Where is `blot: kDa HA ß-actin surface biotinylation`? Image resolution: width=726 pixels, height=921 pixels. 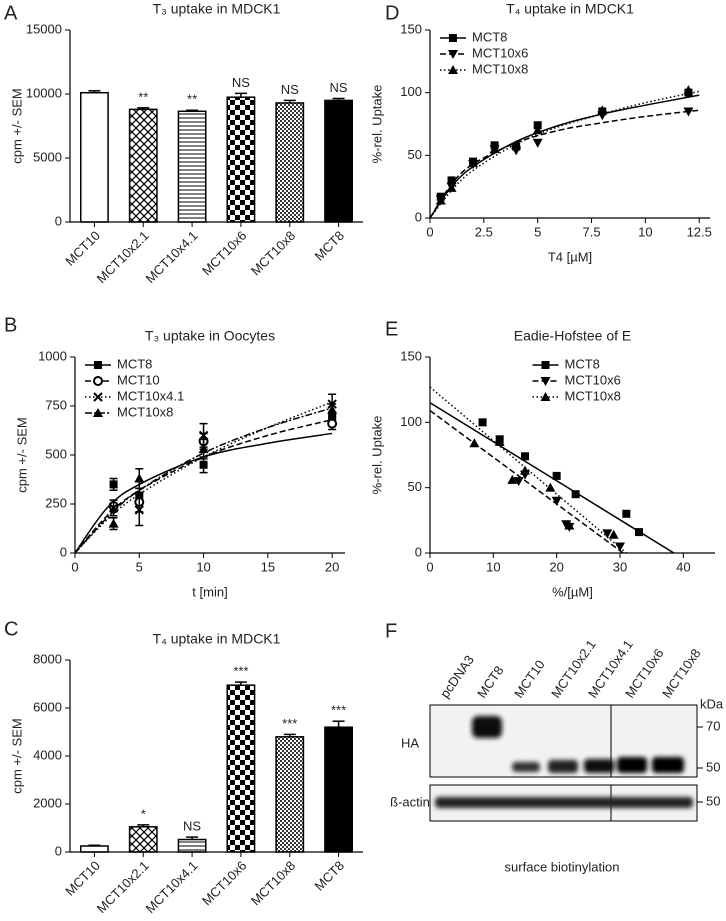 blot: kDa HA ß-actin surface biotinylation is located at coordinates (557, 785).